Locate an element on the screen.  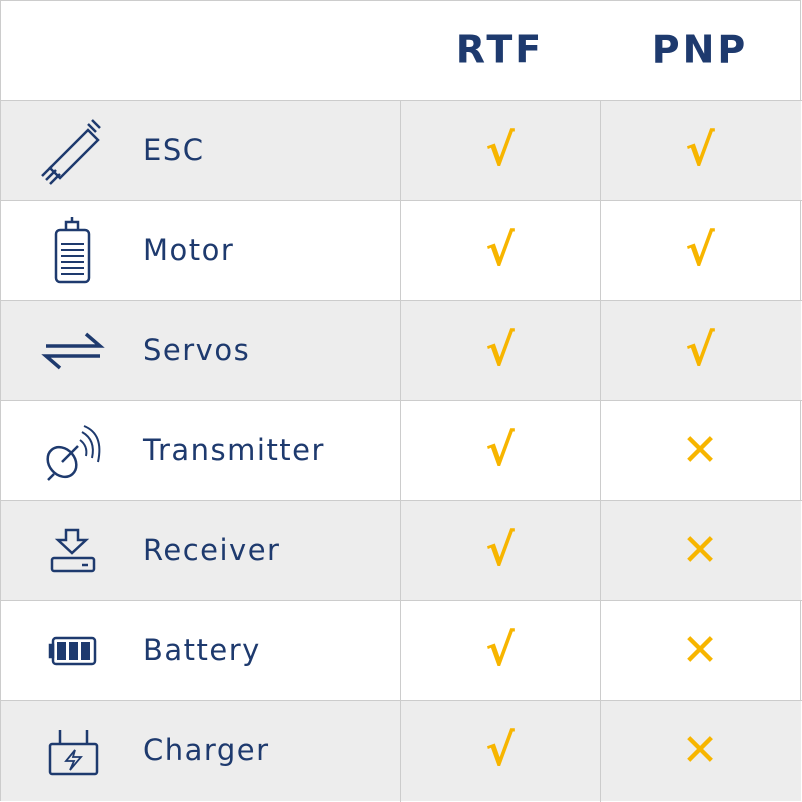
row-label: Receiver is located at coordinates (211, 550).